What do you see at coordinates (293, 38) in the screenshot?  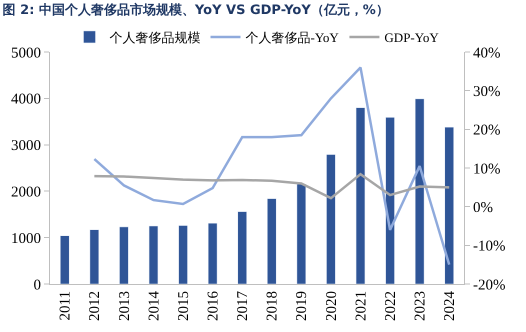 I see `legend-label: 个人奢侈品-YoY` at bounding box center [293, 38].